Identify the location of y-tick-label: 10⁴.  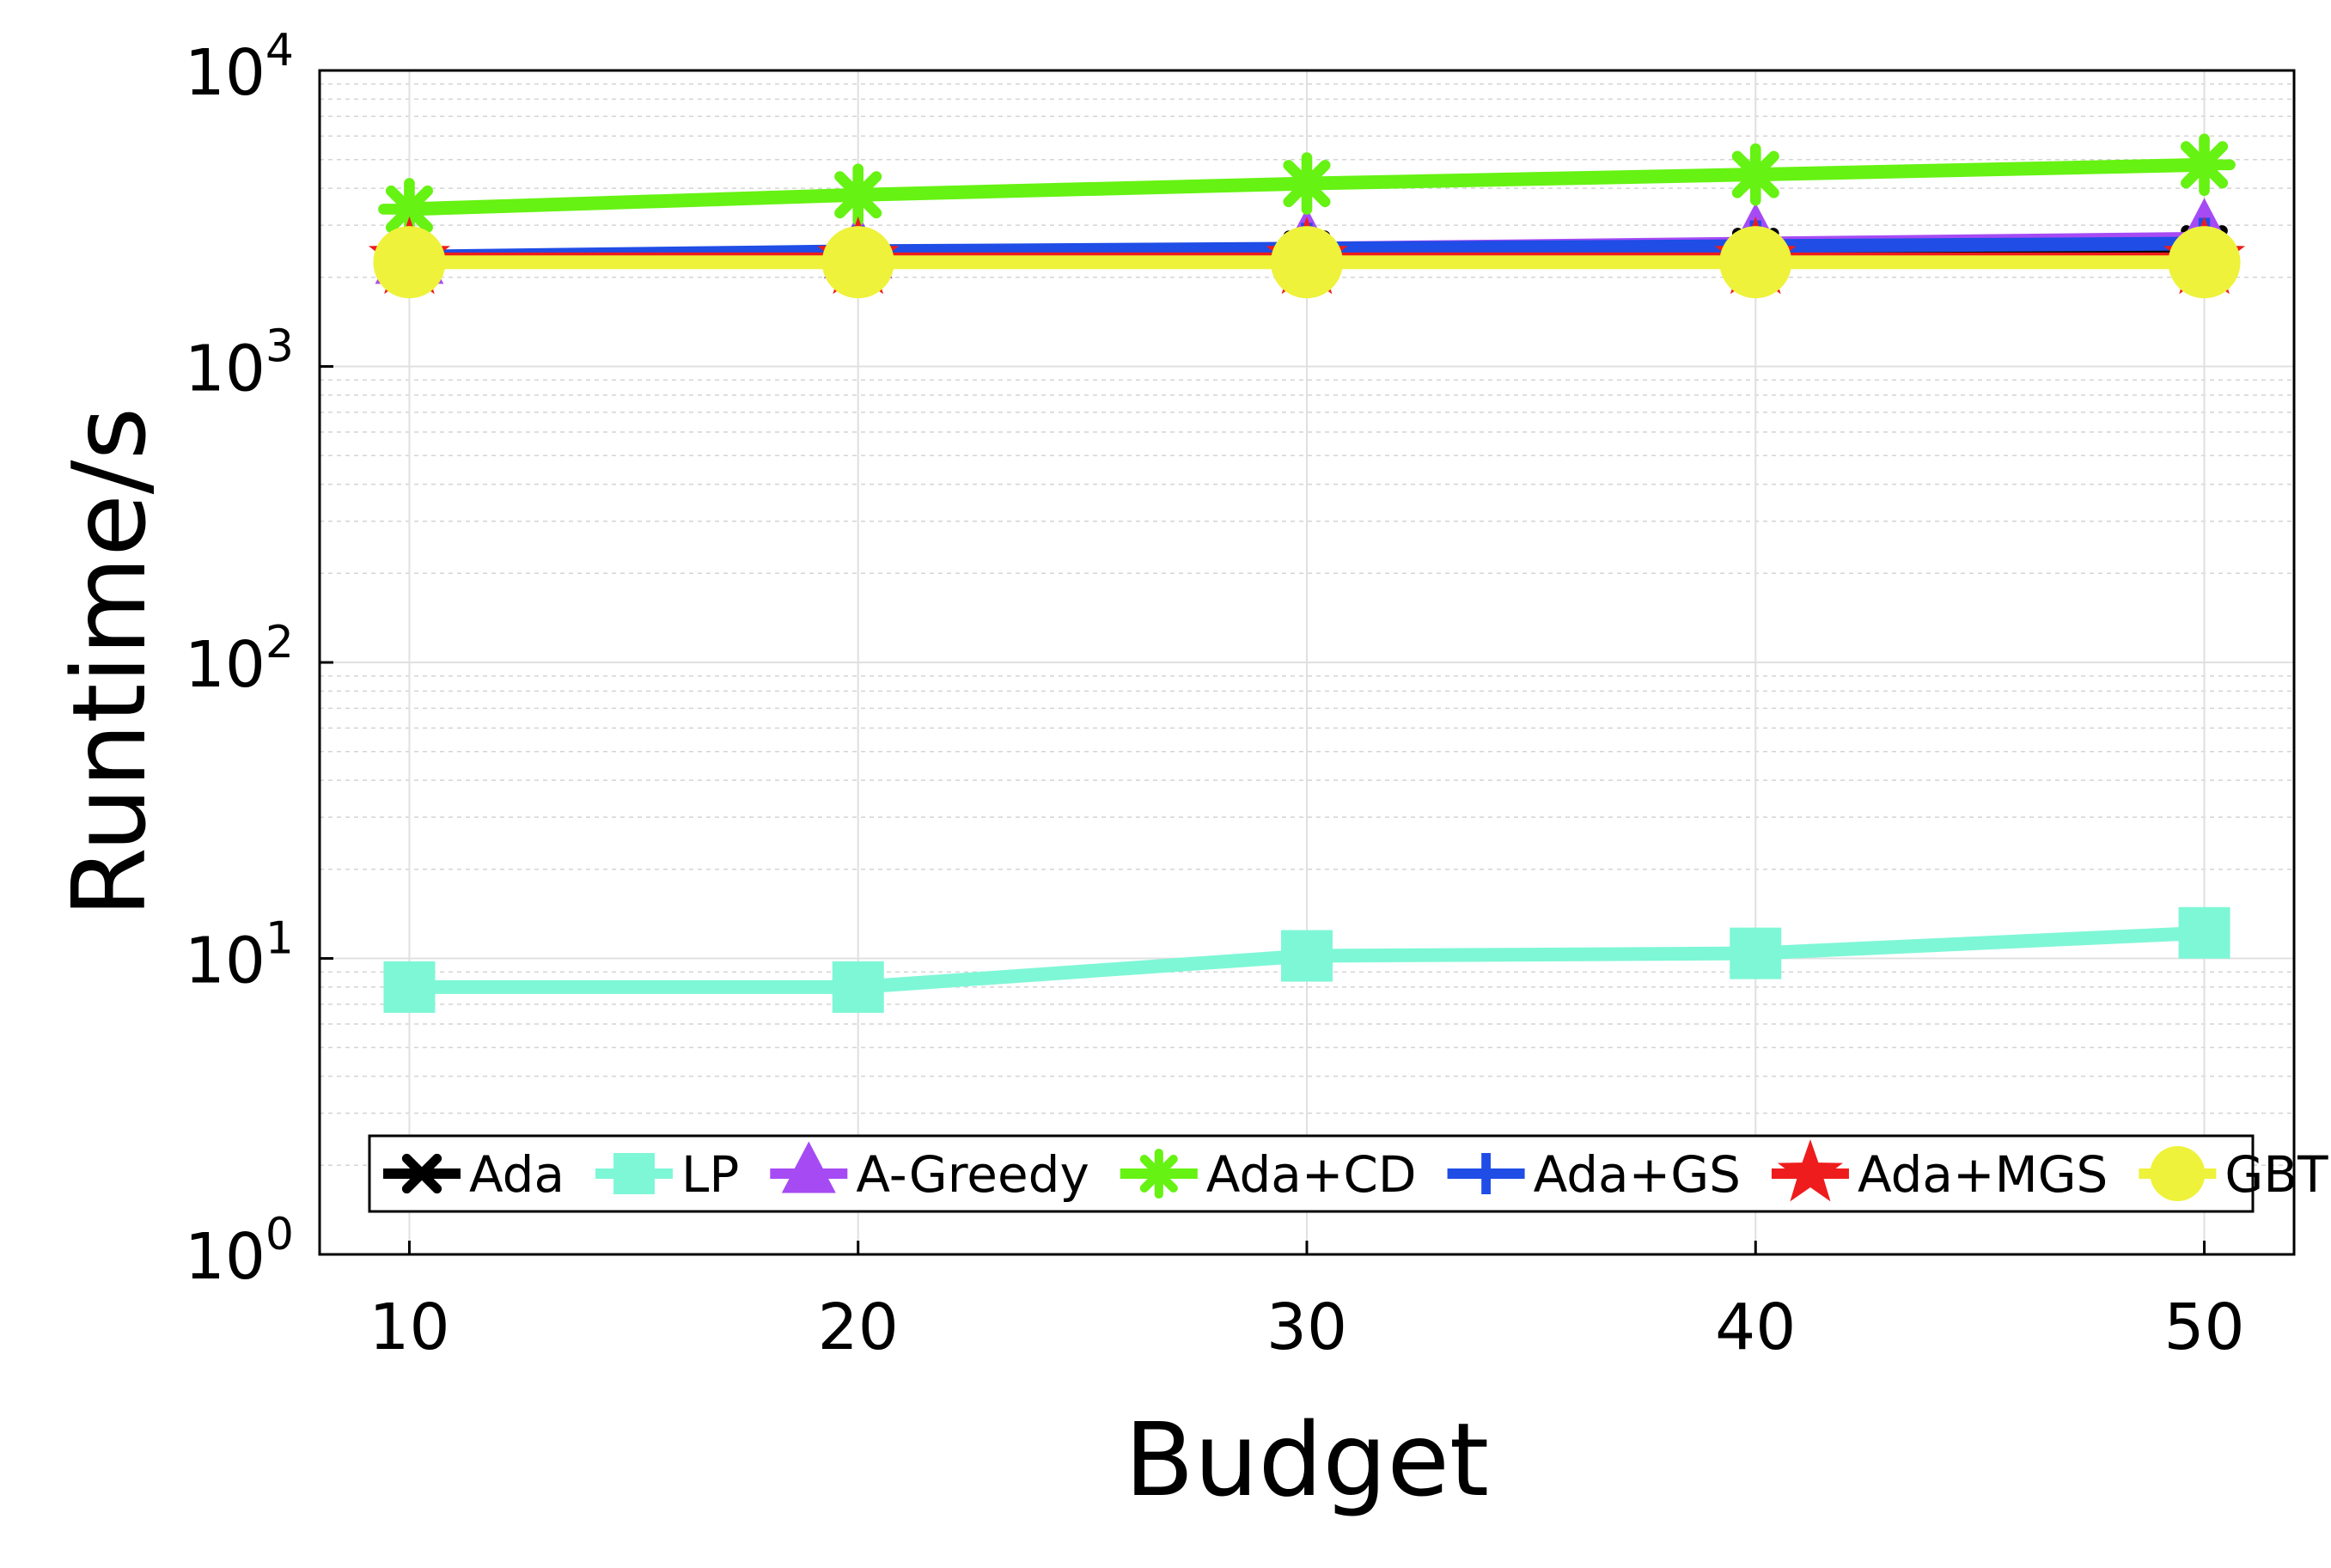
(240, 67).